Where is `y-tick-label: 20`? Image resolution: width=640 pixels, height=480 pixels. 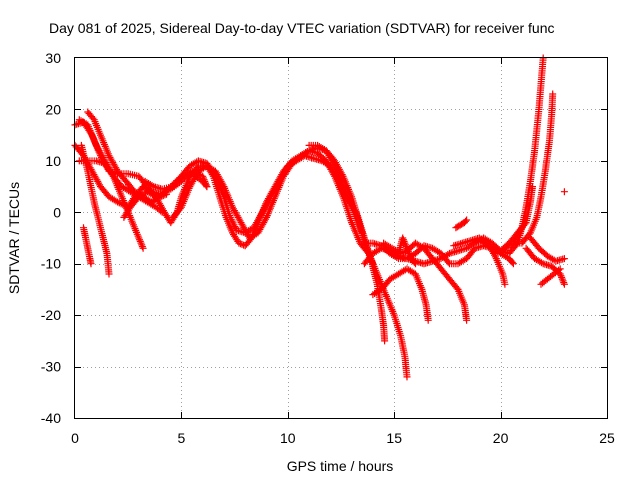 y-tick-label: 20 is located at coordinates (53, 109).